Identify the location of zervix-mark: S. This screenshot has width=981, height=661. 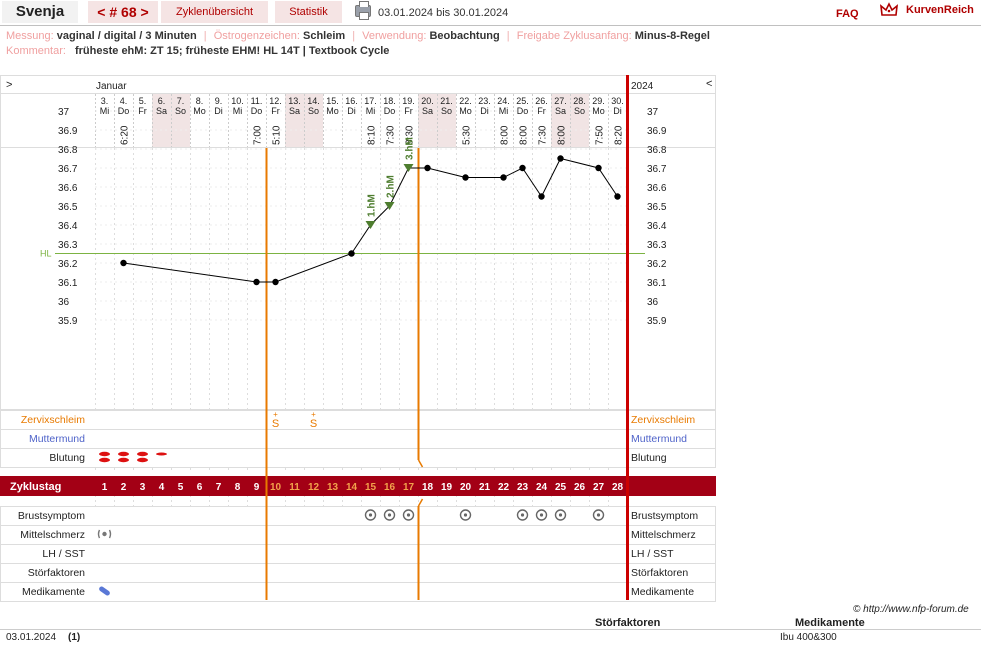
(313, 424).